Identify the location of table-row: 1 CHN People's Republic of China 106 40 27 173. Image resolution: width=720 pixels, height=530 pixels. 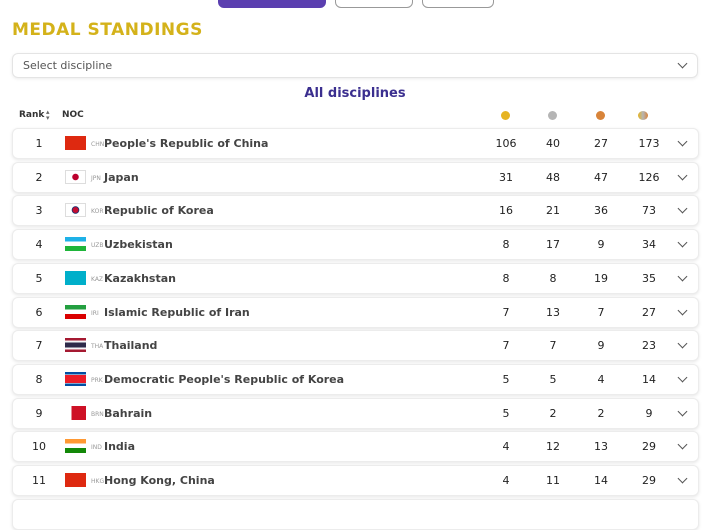
(355, 143).